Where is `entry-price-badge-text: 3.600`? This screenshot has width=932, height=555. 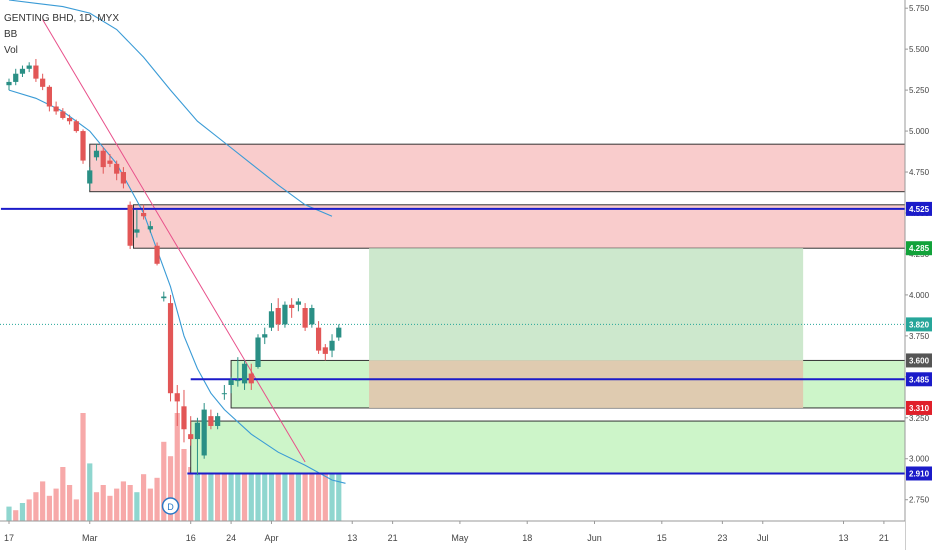
entry-price-badge-text: 3.600 is located at coordinates (919, 360).